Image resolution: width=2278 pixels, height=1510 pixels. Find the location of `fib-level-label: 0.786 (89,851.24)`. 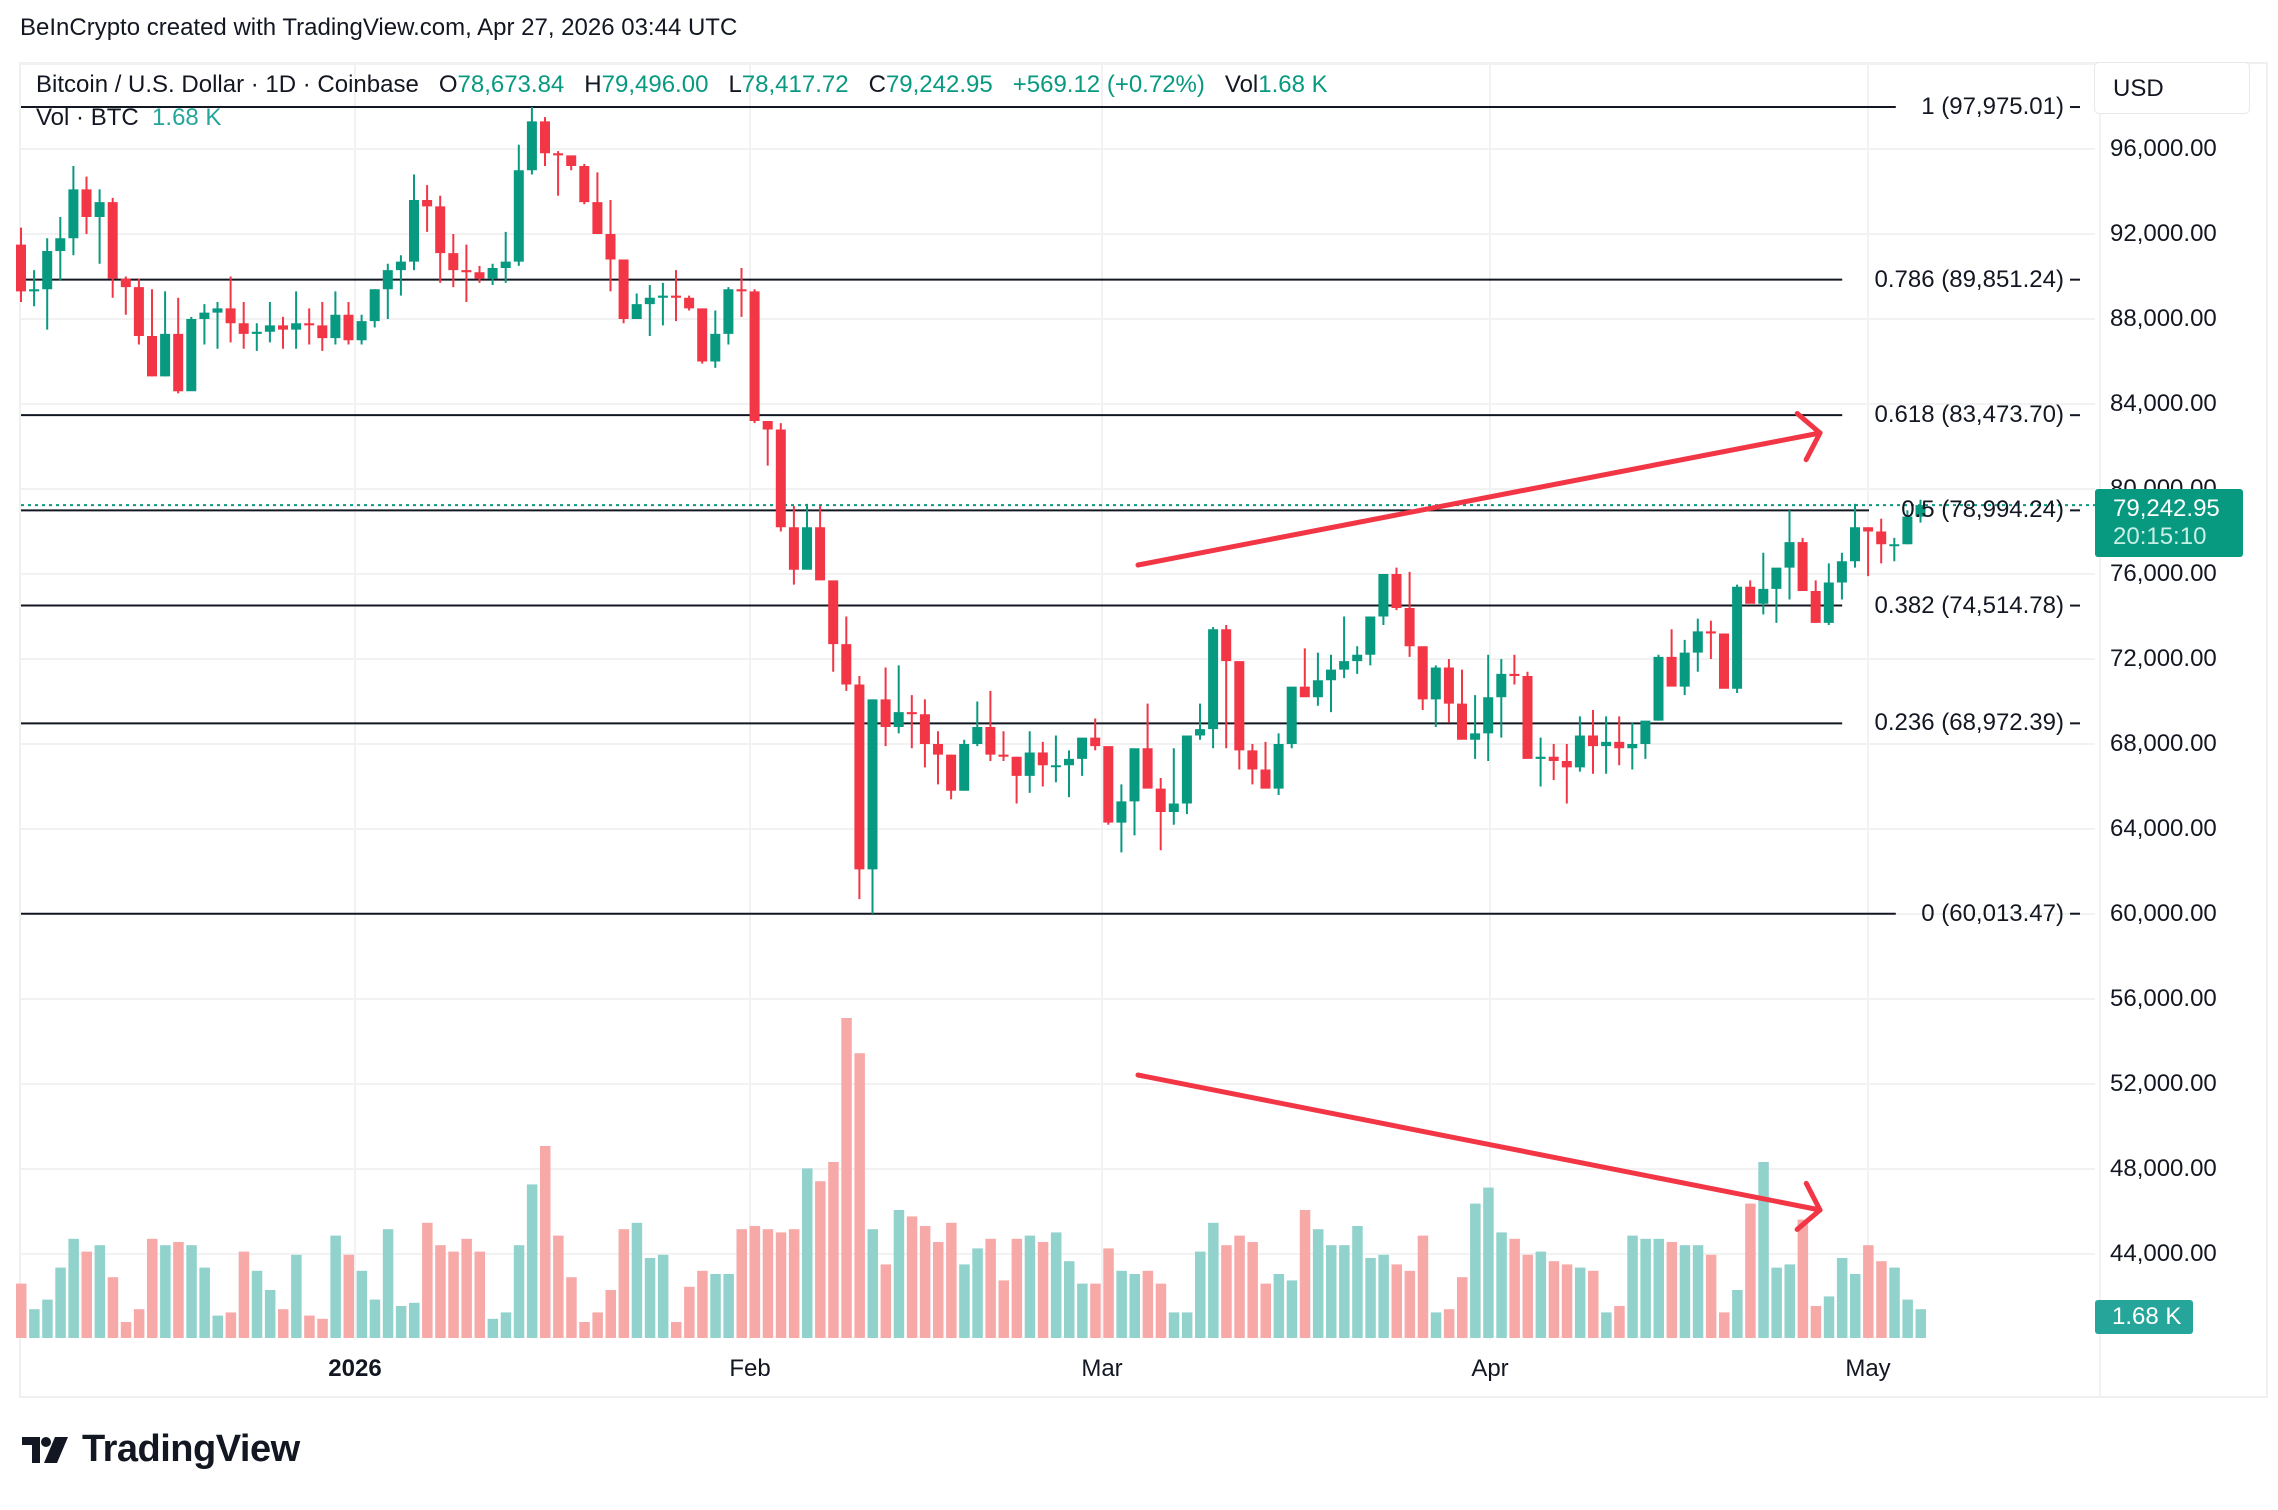

fib-level-label: 0.786 (89,851.24) is located at coordinates (1969, 279).